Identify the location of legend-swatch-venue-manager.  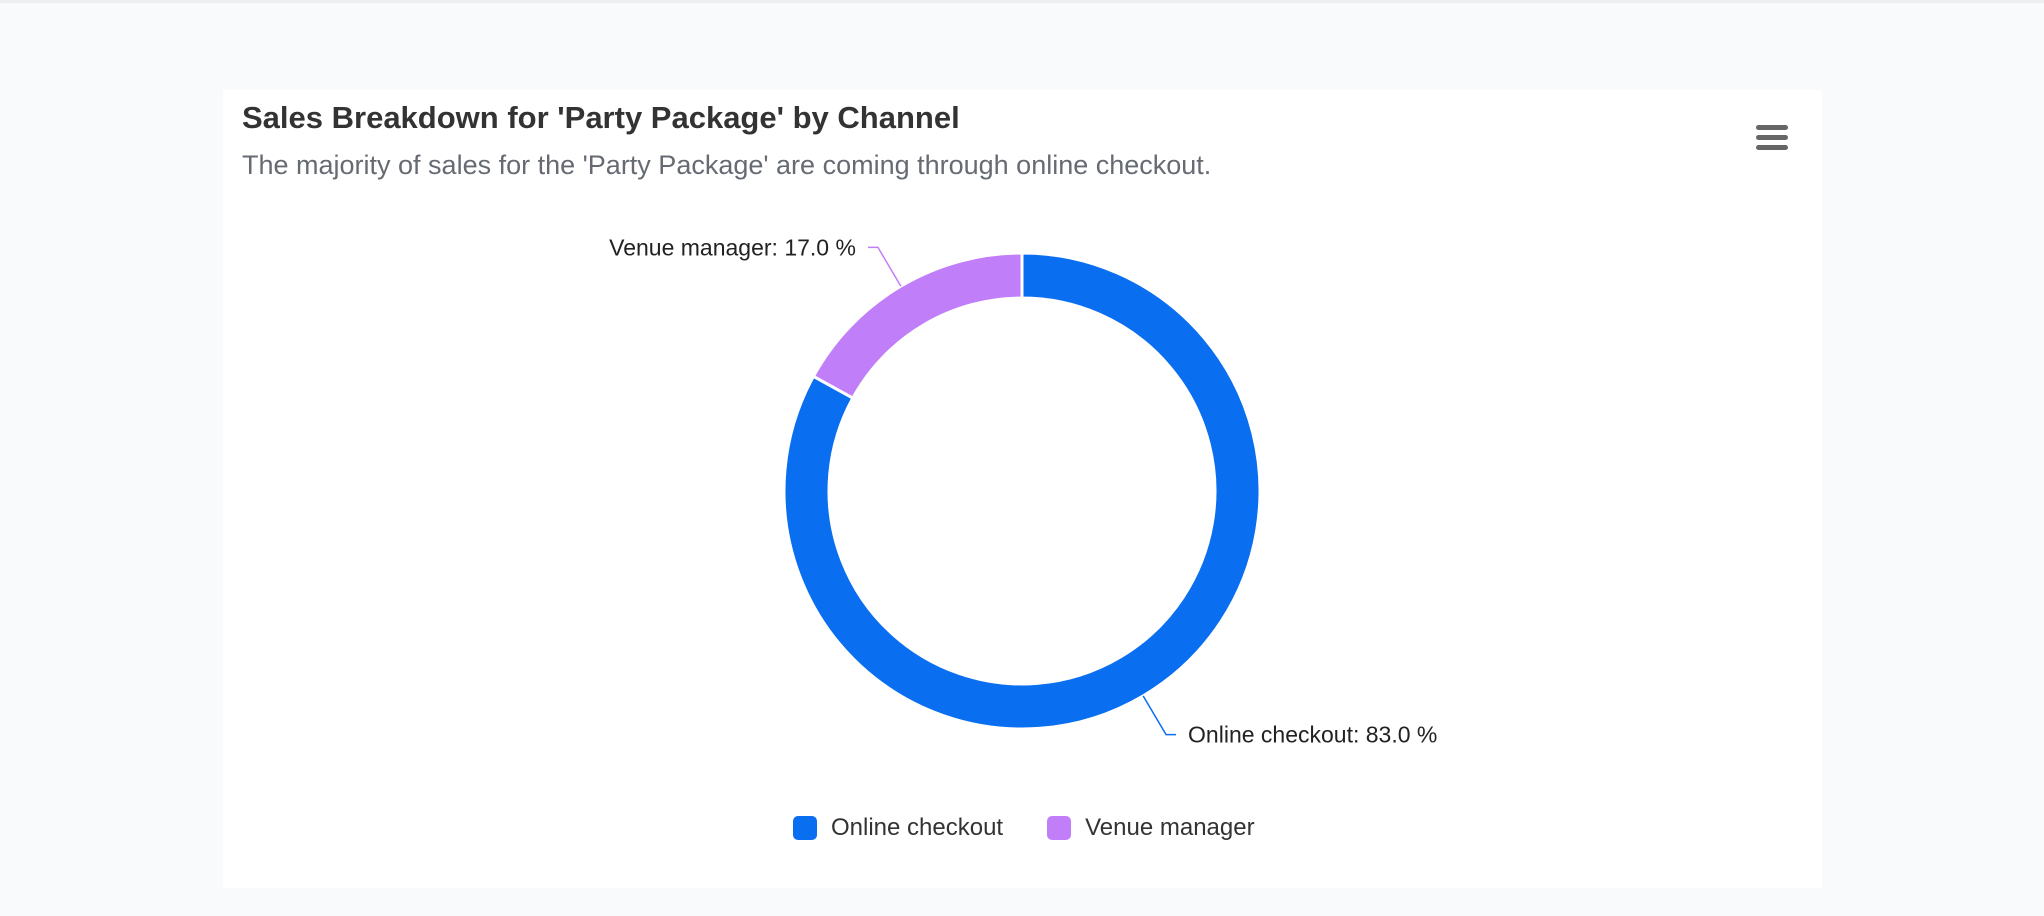
(1059, 828).